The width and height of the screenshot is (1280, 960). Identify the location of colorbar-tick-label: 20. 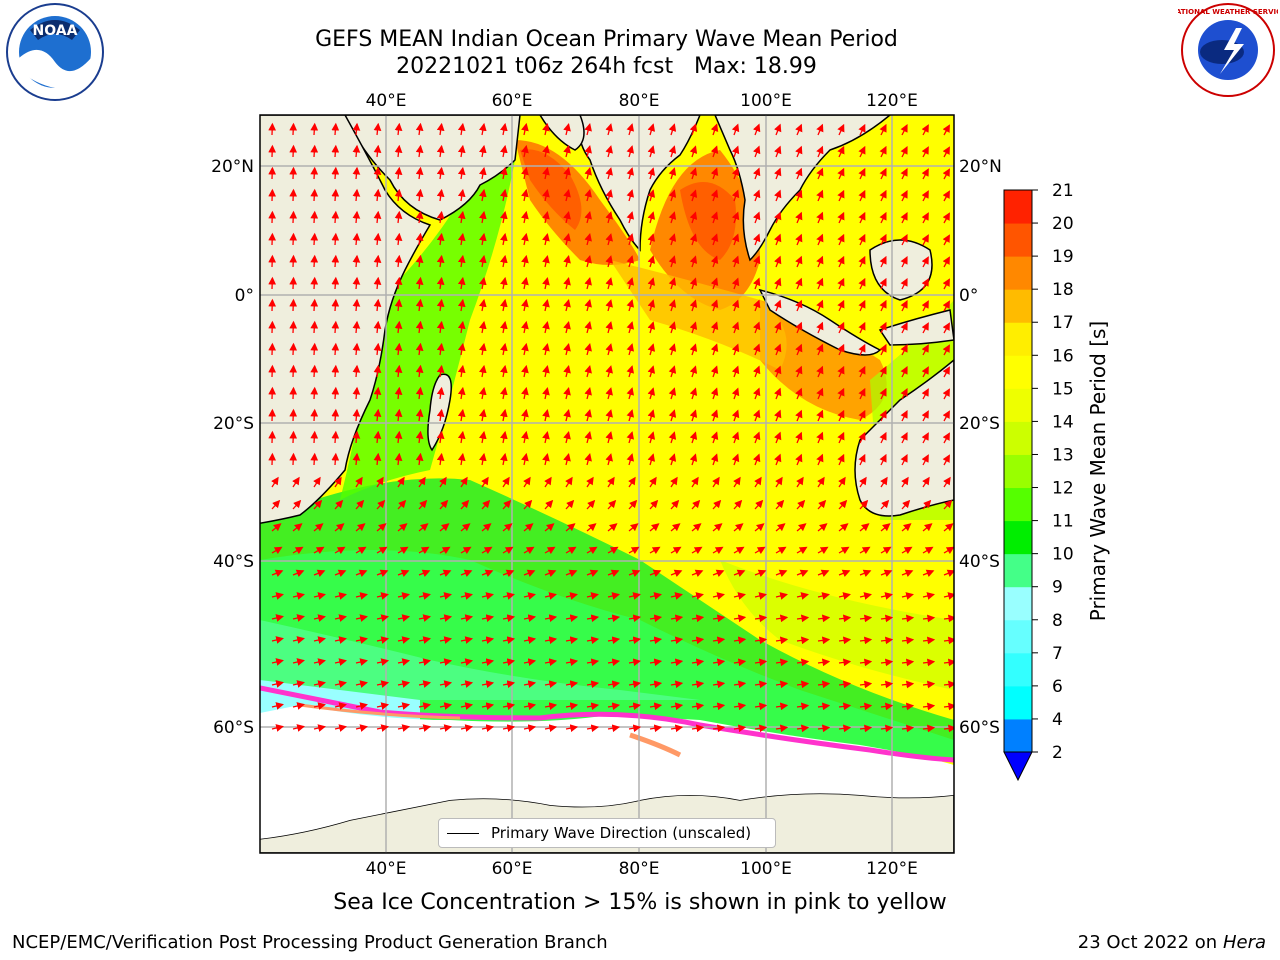
(1063, 224).